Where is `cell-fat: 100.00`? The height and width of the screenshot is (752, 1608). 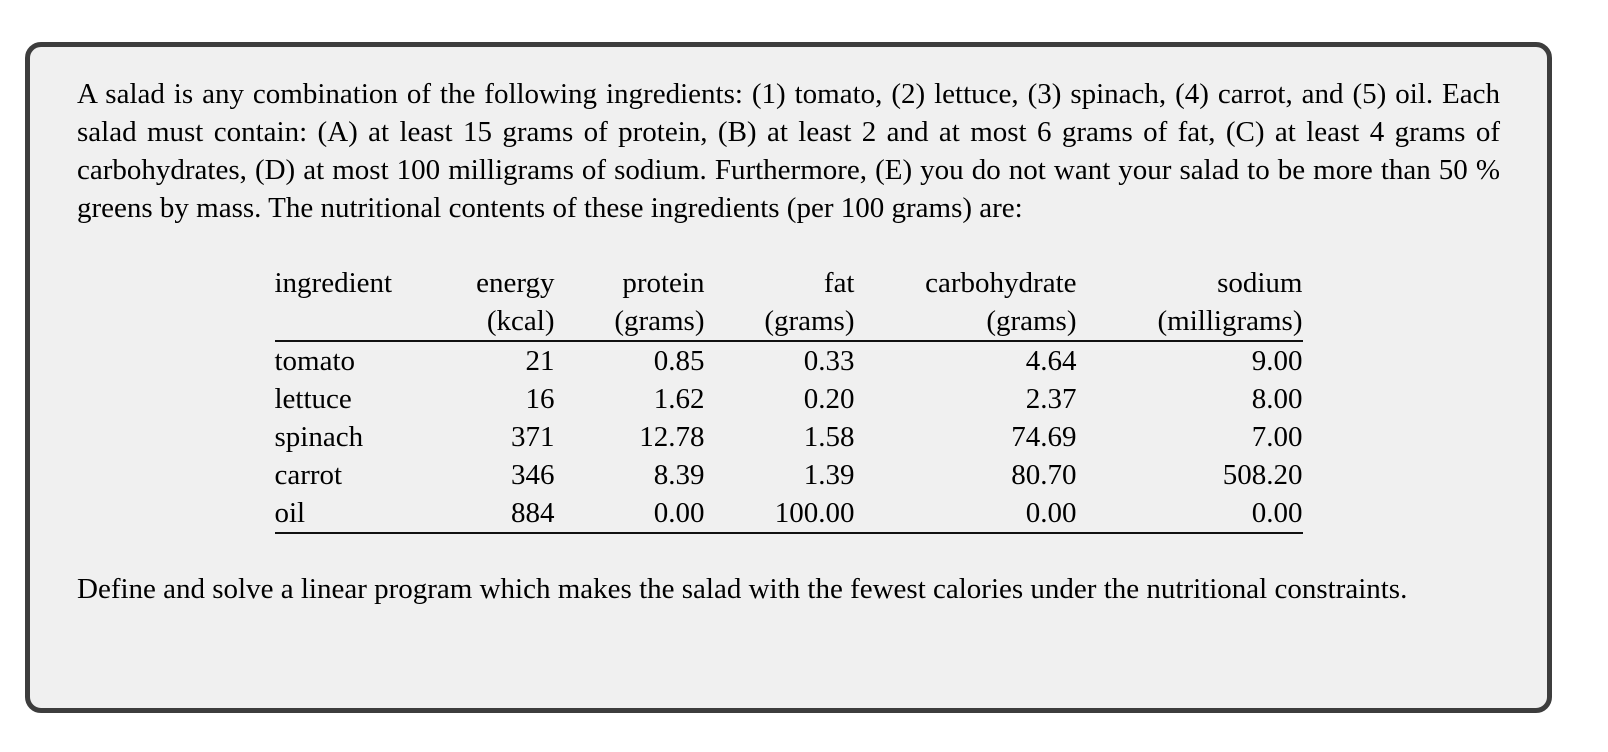
cell-fat: 100.00 is located at coordinates (779, 514).